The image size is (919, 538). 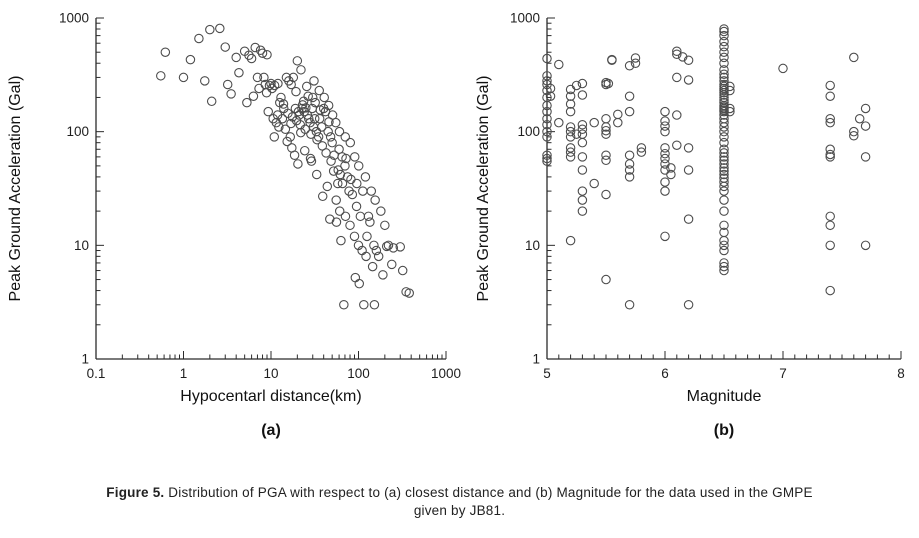 I want to click on svg-text: Hypocentarl distance(km), so click(x=270, y=396).